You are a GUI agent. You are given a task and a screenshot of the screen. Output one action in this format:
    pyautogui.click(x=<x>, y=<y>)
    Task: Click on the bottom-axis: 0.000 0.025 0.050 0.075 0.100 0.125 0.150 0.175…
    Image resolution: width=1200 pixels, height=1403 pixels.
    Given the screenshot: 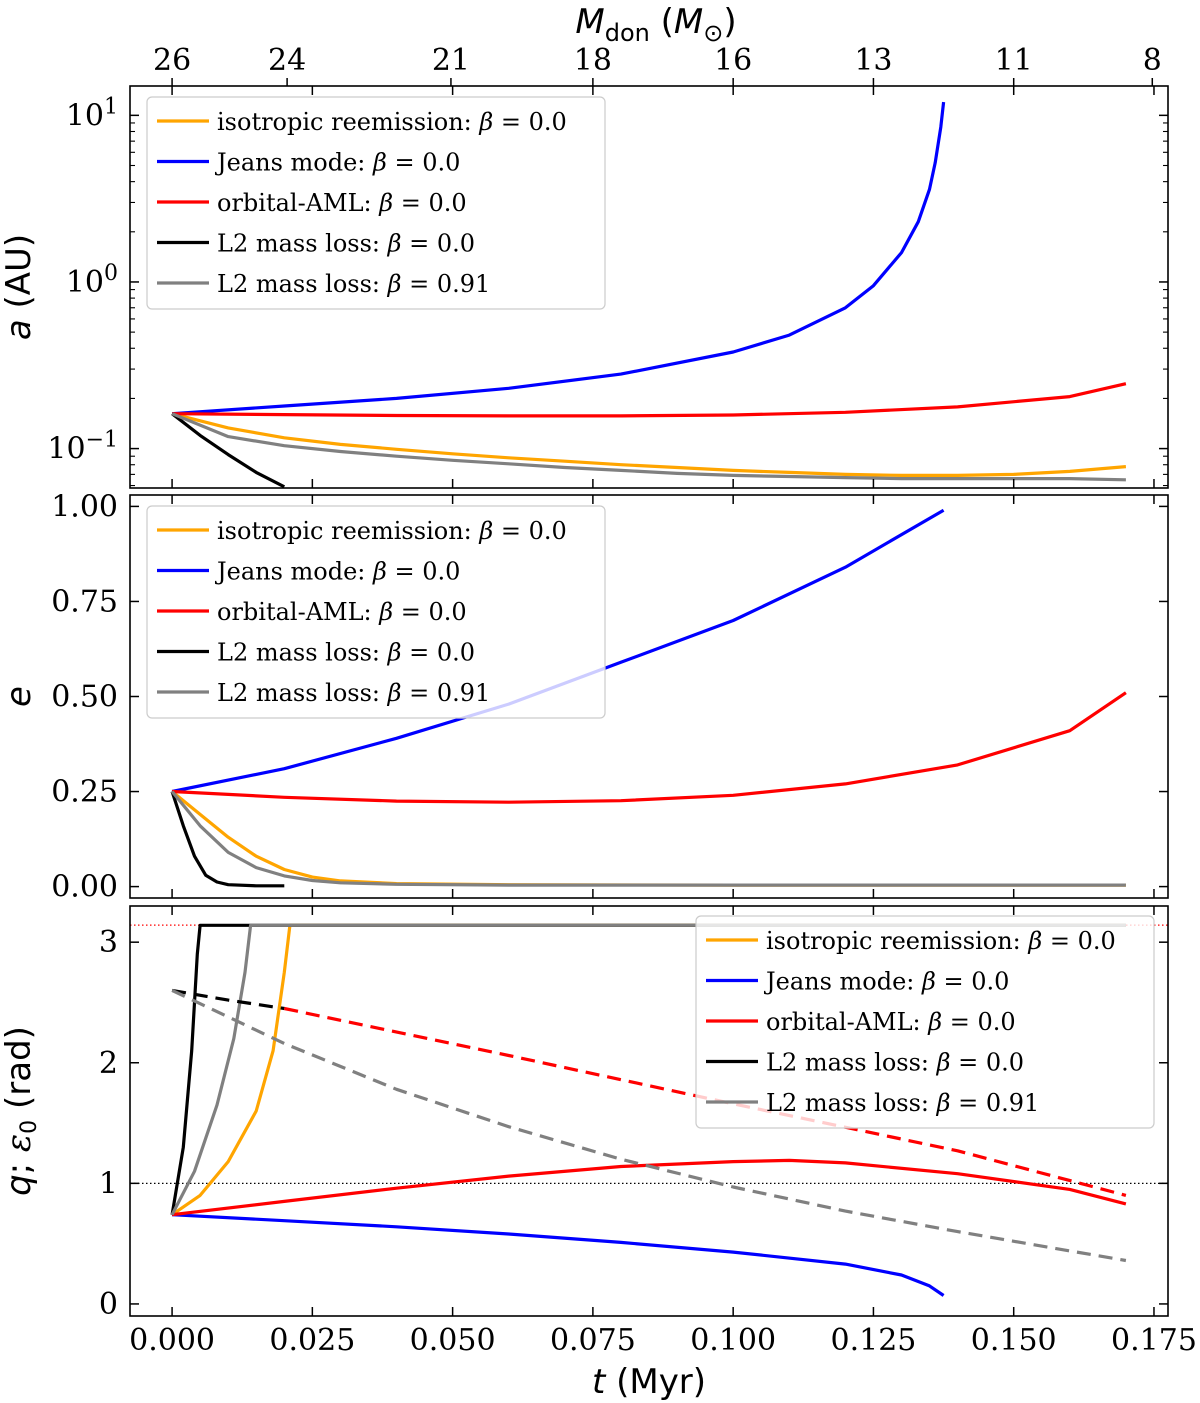 What is the action you would take?
    pyautogui.click(x=663, y=1362)
    